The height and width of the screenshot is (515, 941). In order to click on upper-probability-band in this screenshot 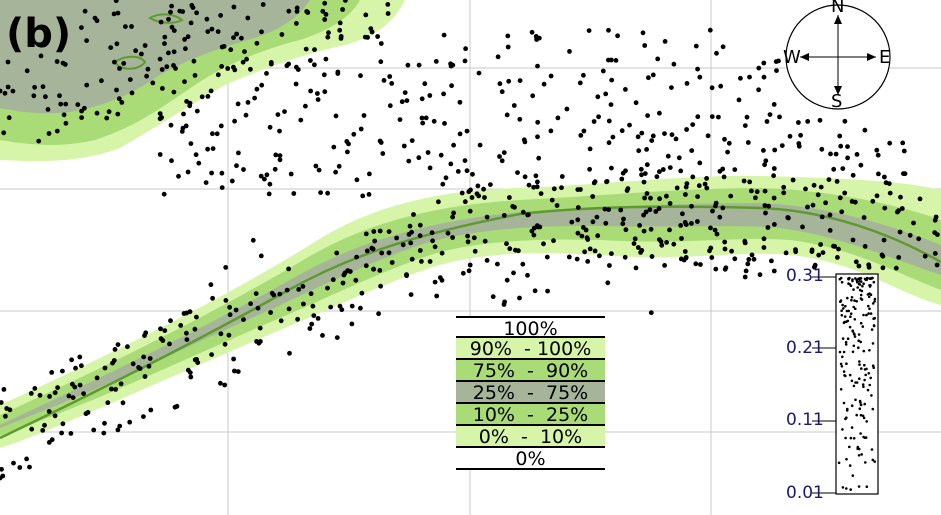, I will do `click(202, 81)`.